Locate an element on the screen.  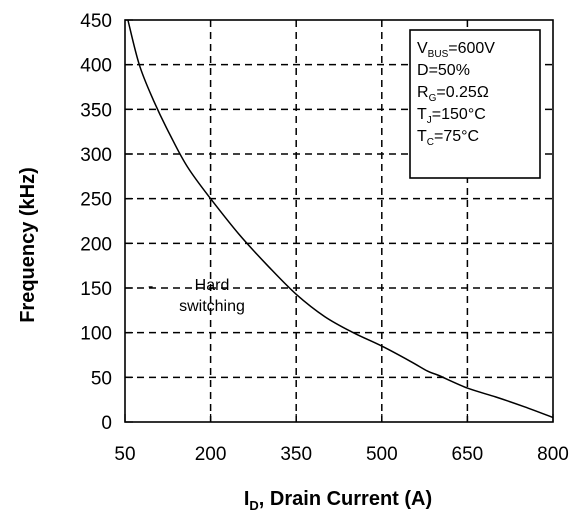
condition-symbol: V is located at coordinates (422, 48).